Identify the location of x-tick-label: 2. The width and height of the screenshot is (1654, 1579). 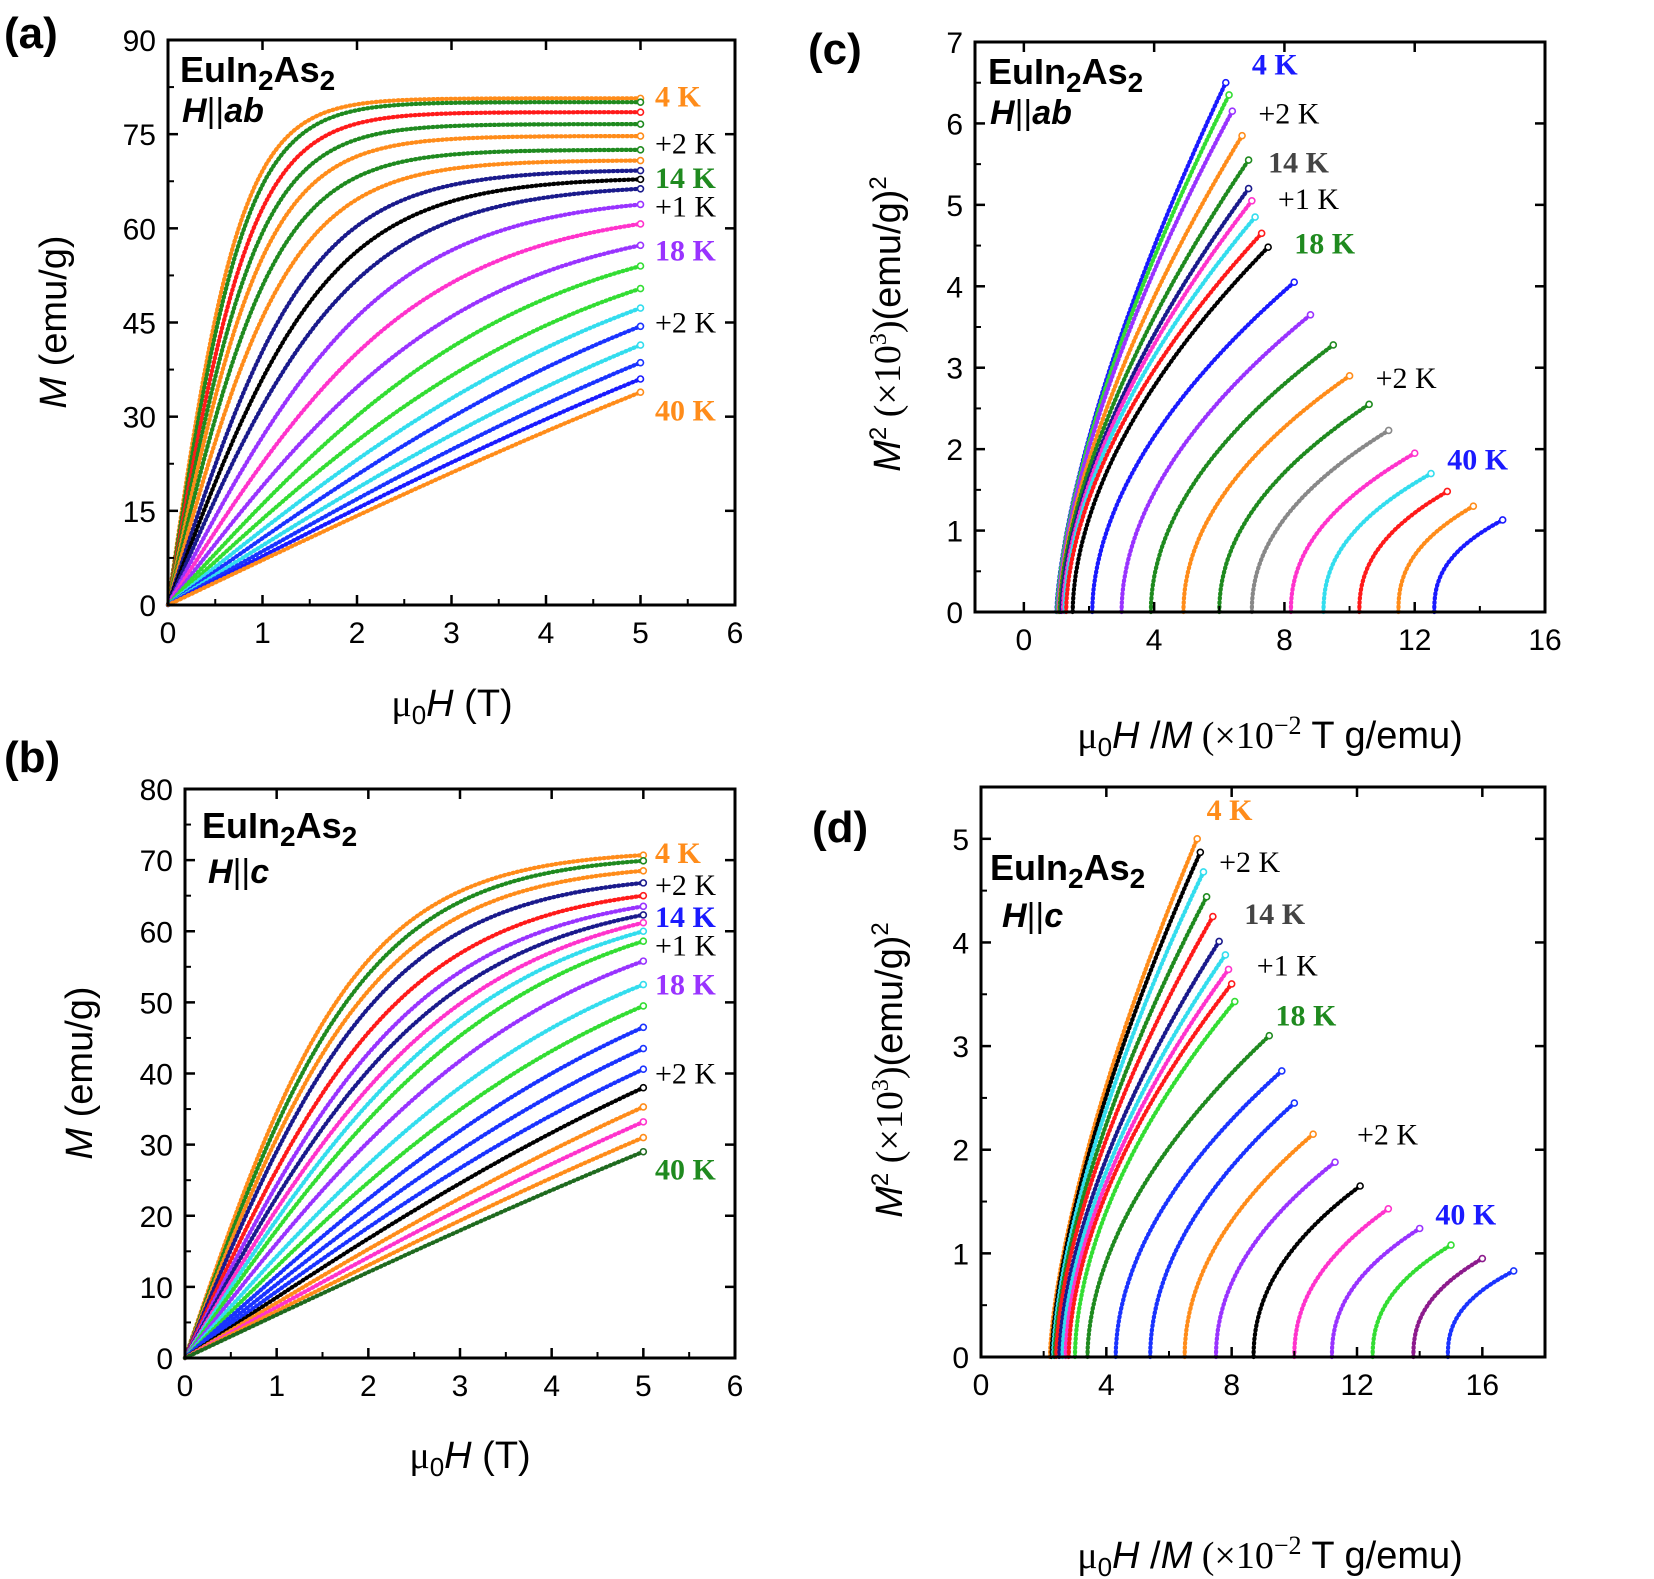
(368, 1386).